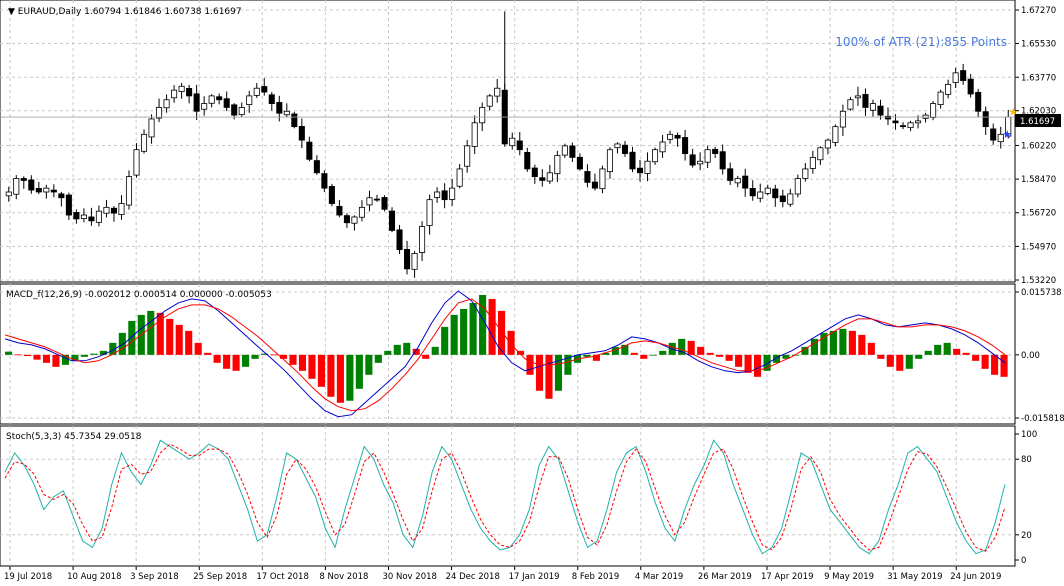  Describe the element at coordinates (787, 577) in the screenshot. I see `time-tick-label: 17 Apr 2019` at that location.